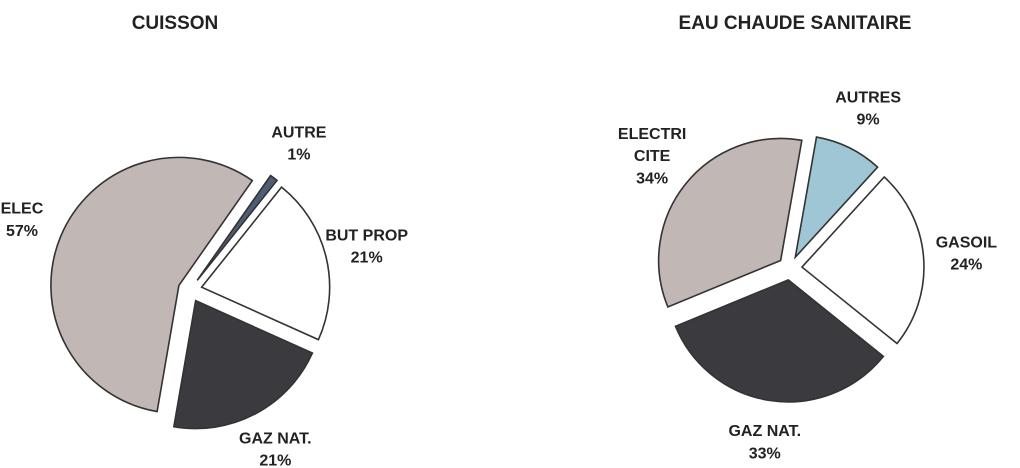 This screenshot has width=1020, height=468. I want to click on label-line: GASOIL, so click(967, 243).